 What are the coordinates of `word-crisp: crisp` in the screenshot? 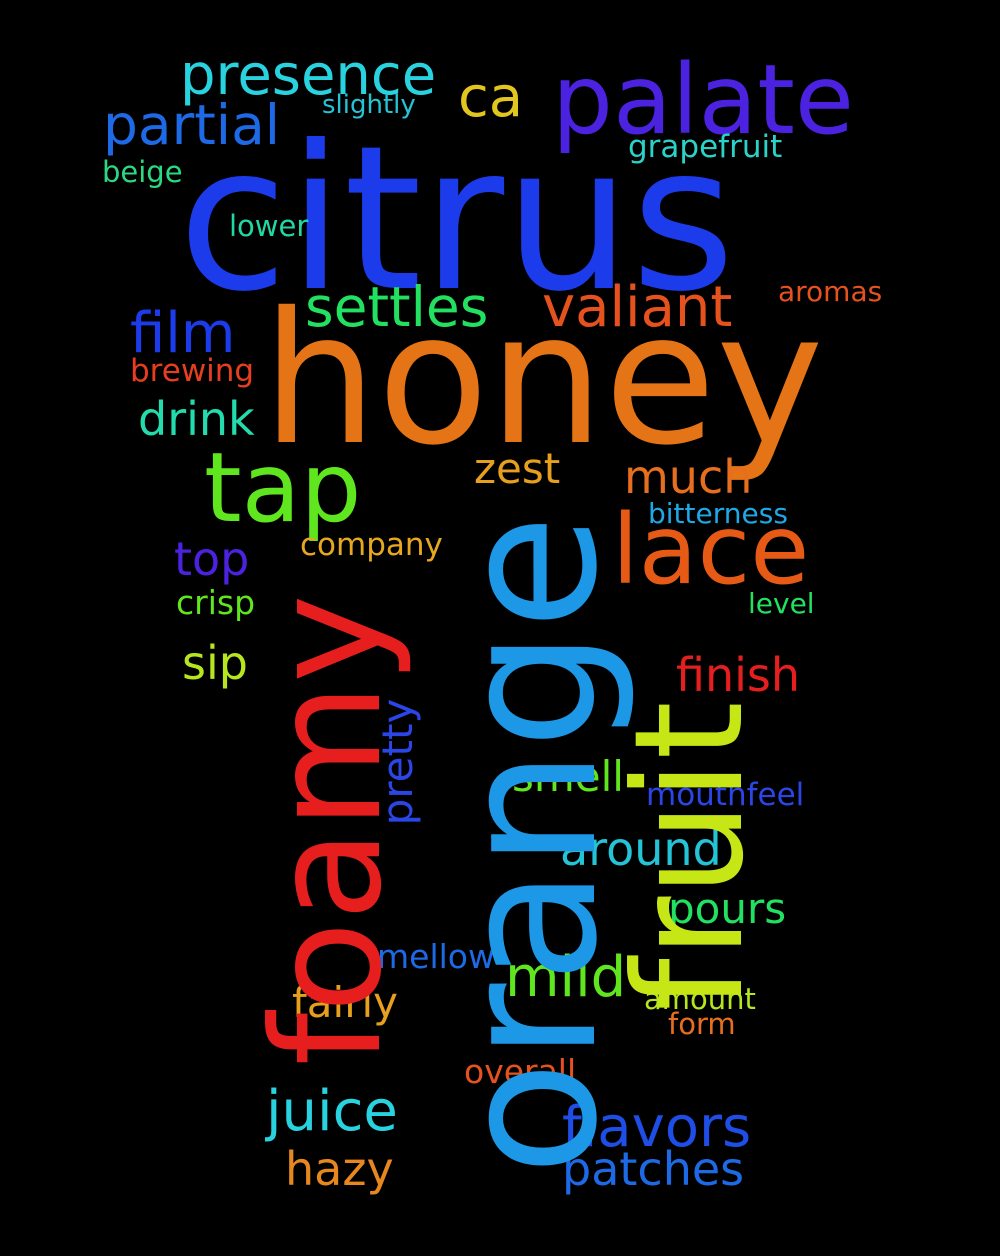 It's located at (216, 602).